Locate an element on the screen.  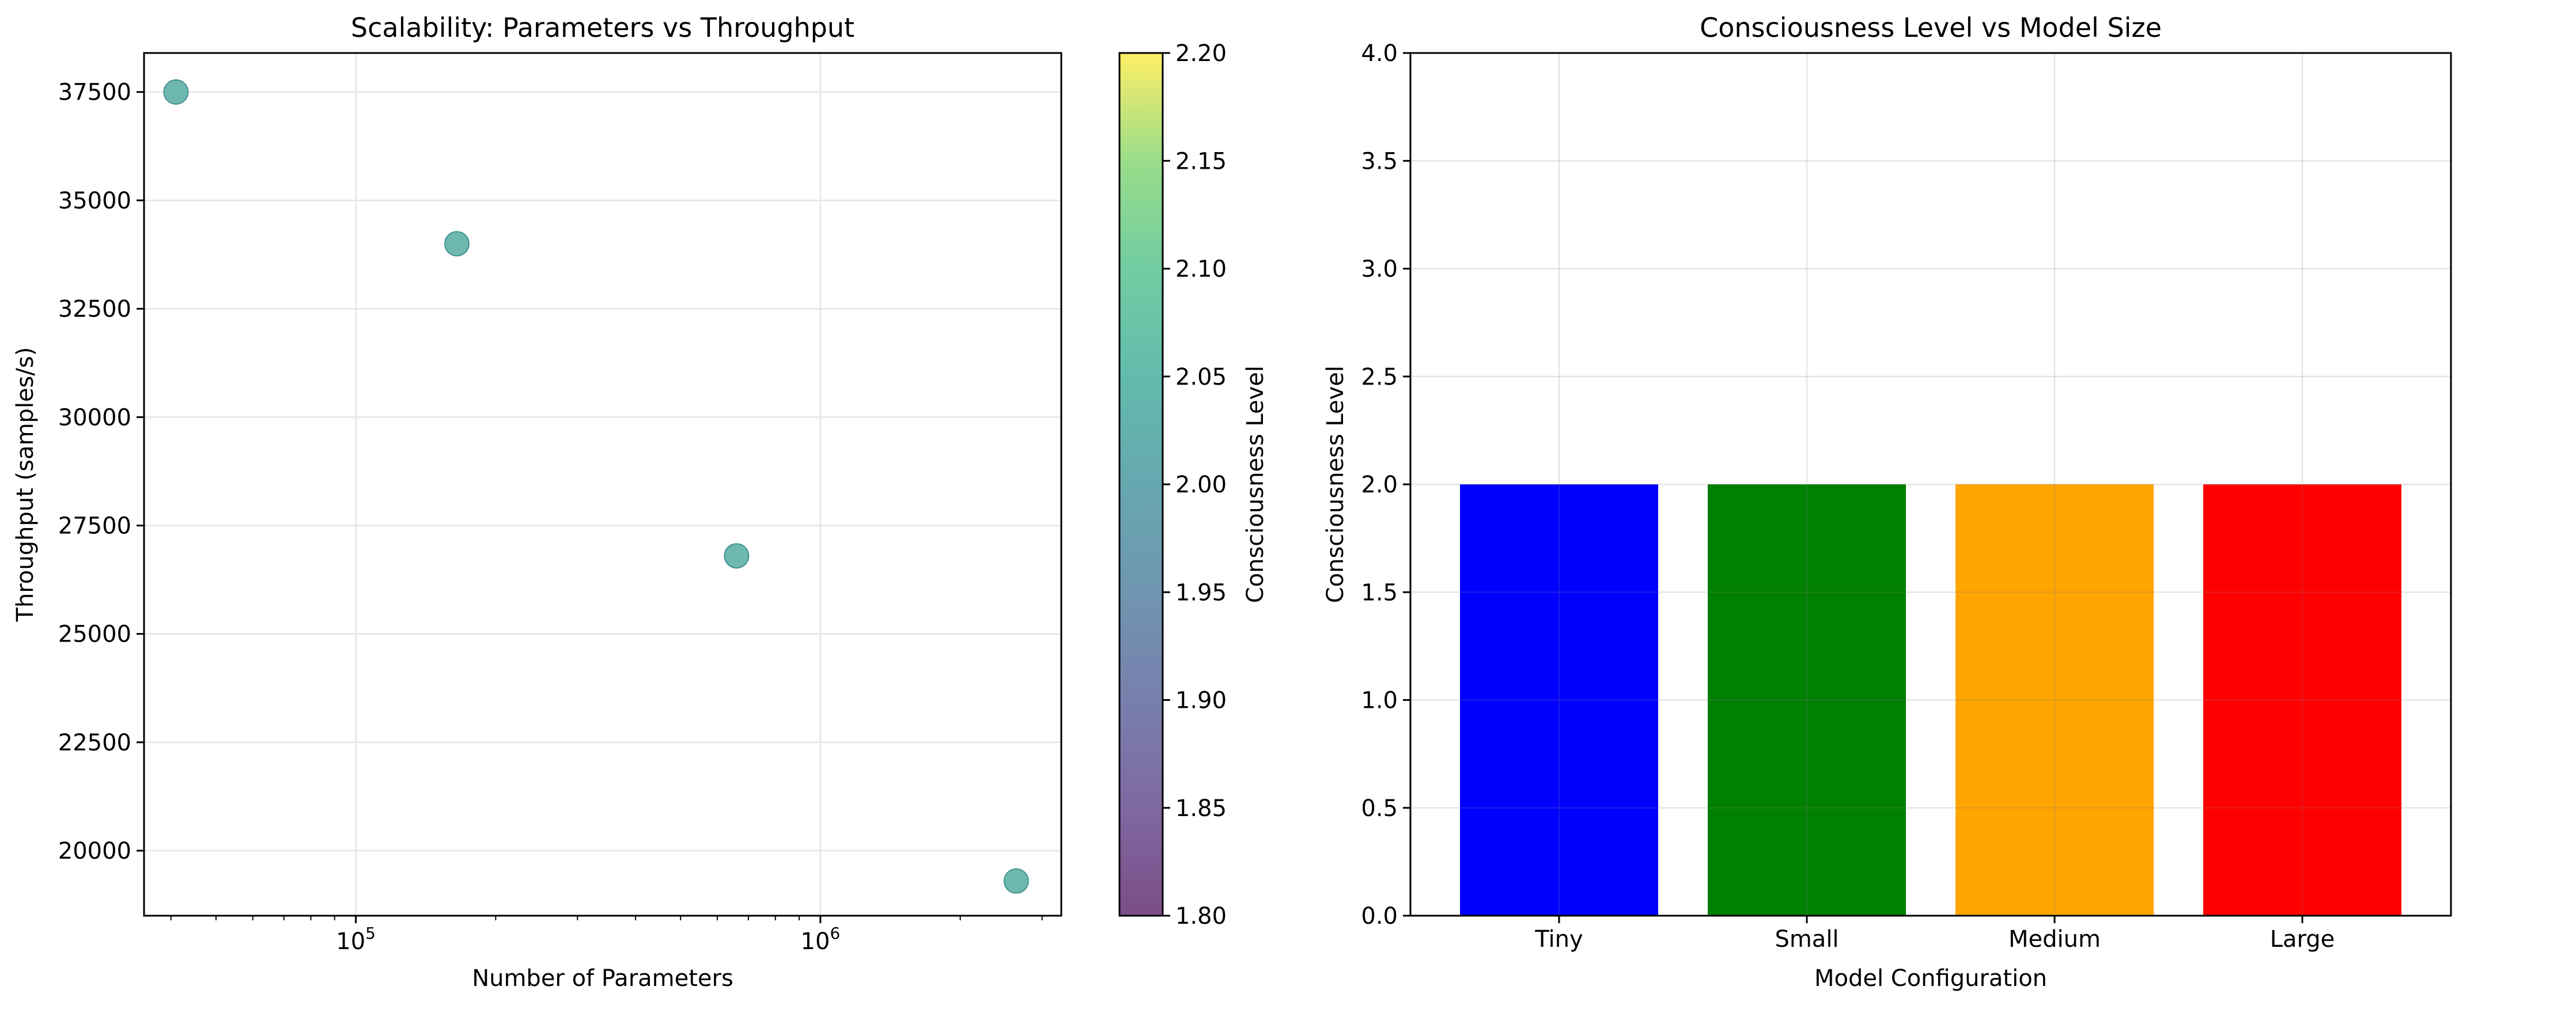
colorbar-ticks: 1.80 1.85 1.90 1.95 2.00 2.05 2.10 2.15 2.20 is located at coordinates (1195, 485).